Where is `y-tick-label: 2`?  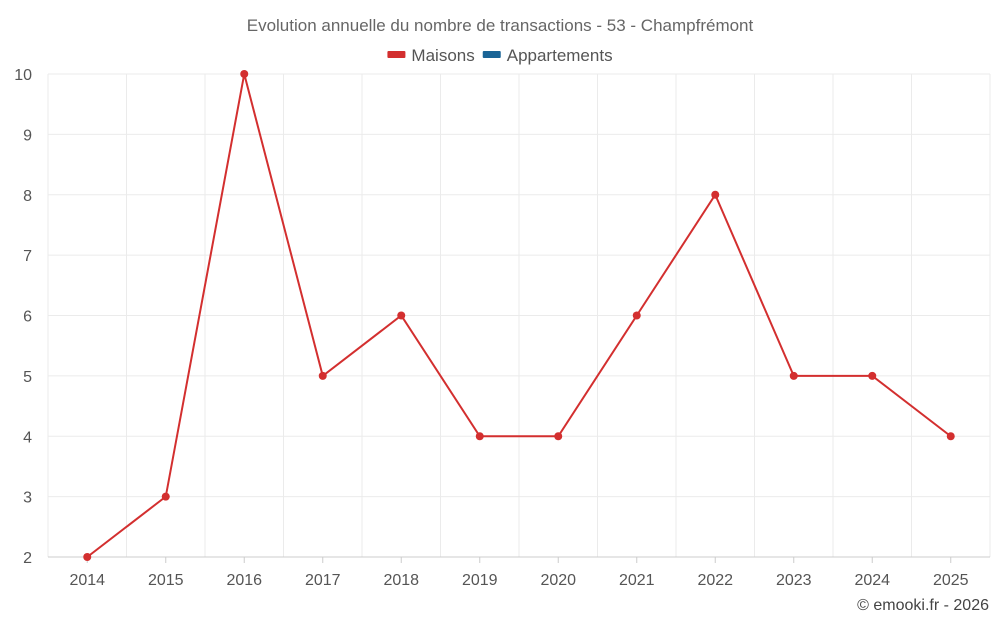
y-tick-label: 2 is located at coordinates (27, 558).